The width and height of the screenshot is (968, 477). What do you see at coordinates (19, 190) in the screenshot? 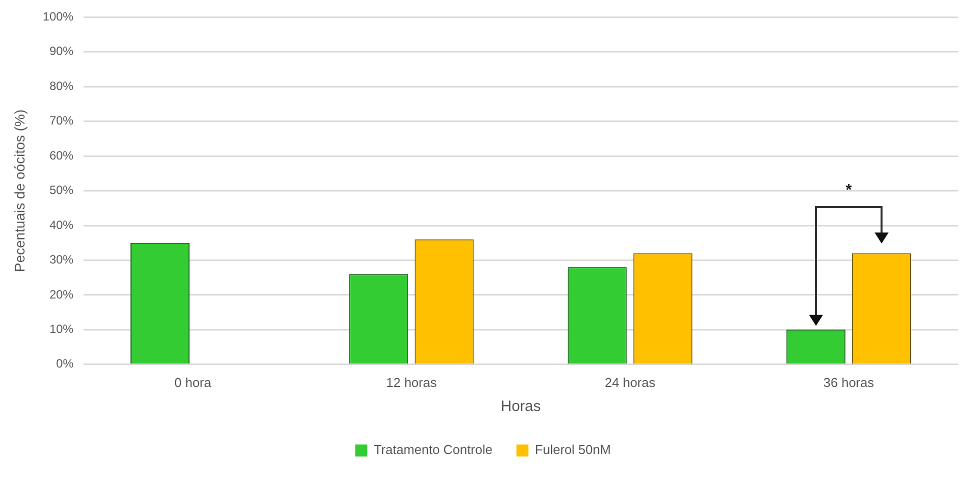
I see `y-axis-title: Pecentuais de oócitos (%)` at bounding box center [19, 190].